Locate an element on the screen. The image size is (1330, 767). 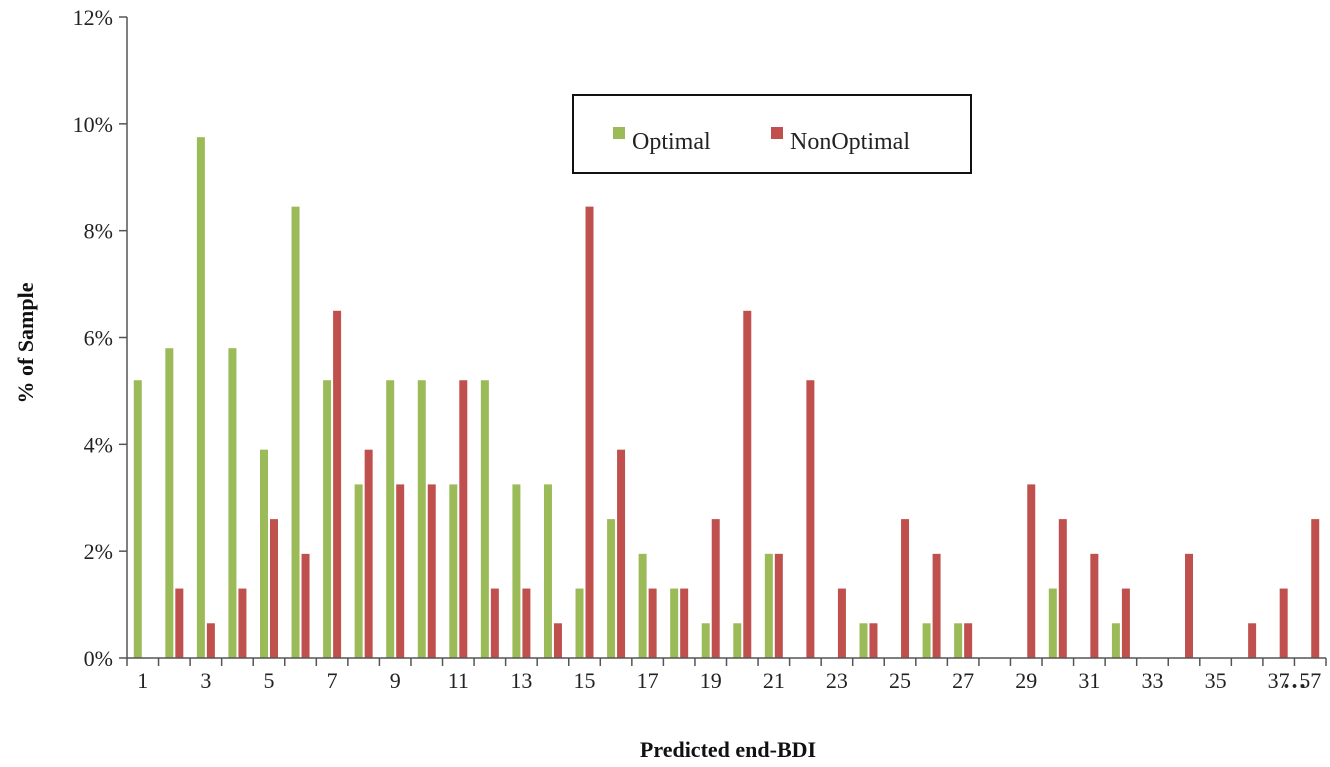
legend-label-nonoptimal: NonOptimal is located at coordinates (850, 142).